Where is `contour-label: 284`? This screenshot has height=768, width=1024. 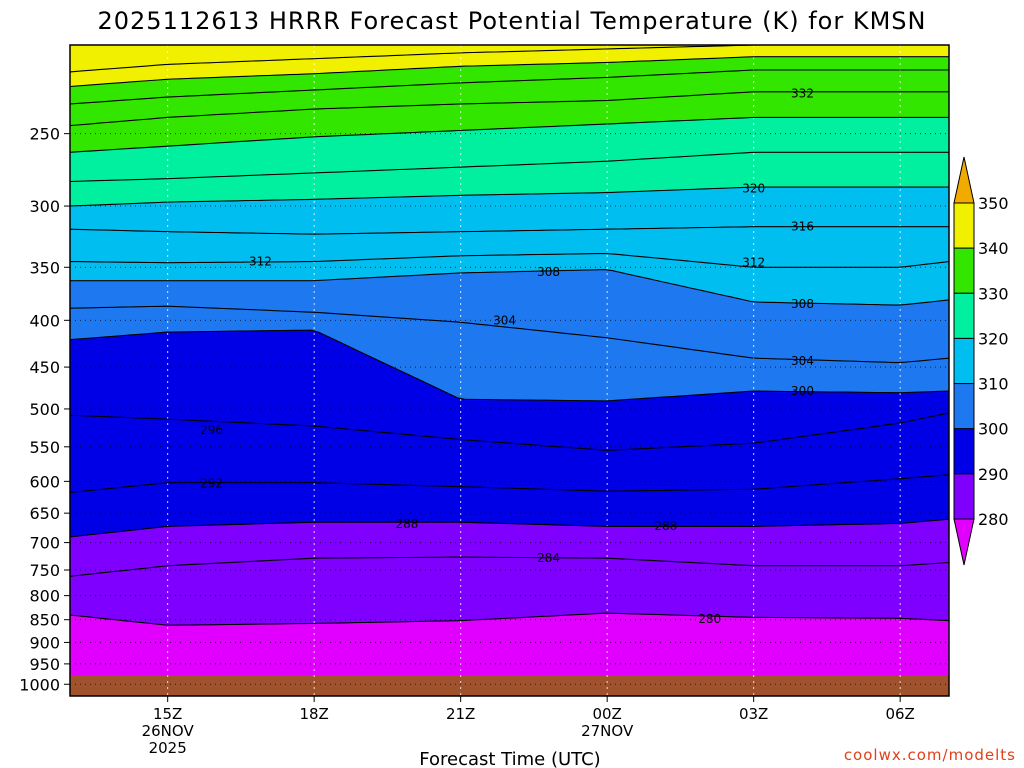 contour-label: 284 is located at coordinates (548, 558).